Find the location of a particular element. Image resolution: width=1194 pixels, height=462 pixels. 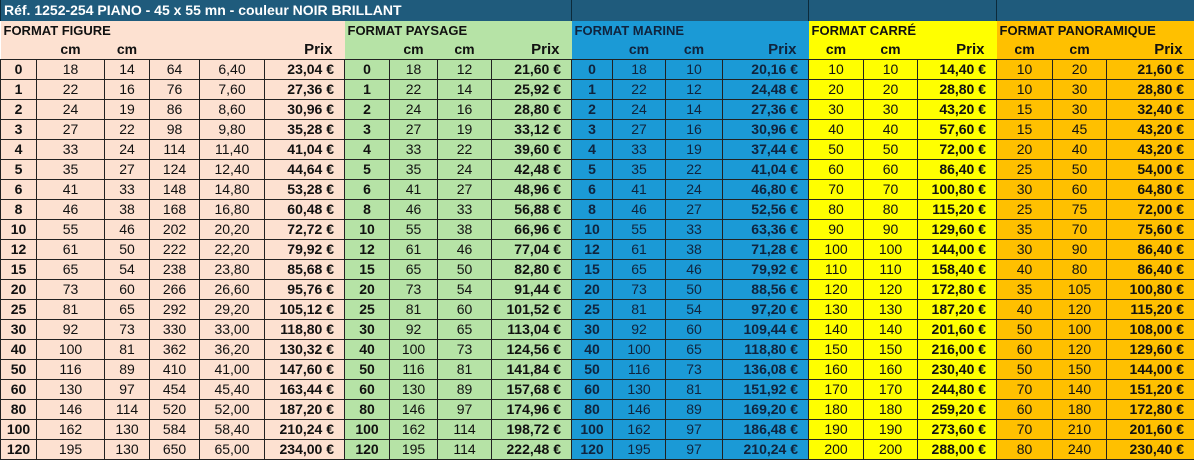

price-cell: 91,44 € is located at coordinates (531, 289).